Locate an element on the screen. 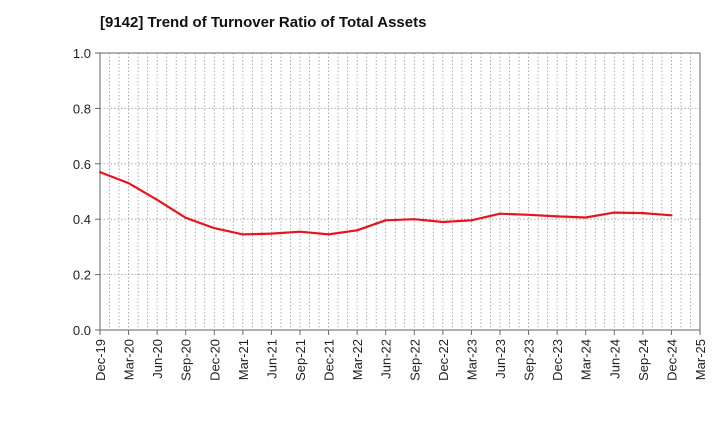  x-tick-label: Sep-21 is located at coordinates (300, 360).